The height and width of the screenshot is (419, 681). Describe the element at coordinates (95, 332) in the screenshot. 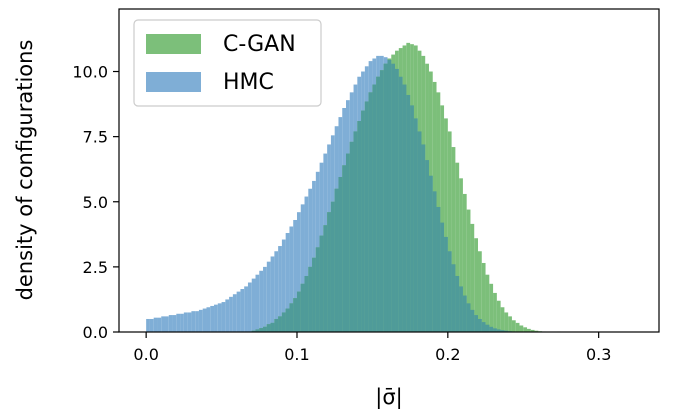

I see `y-tick-label: 0.0` at that location.